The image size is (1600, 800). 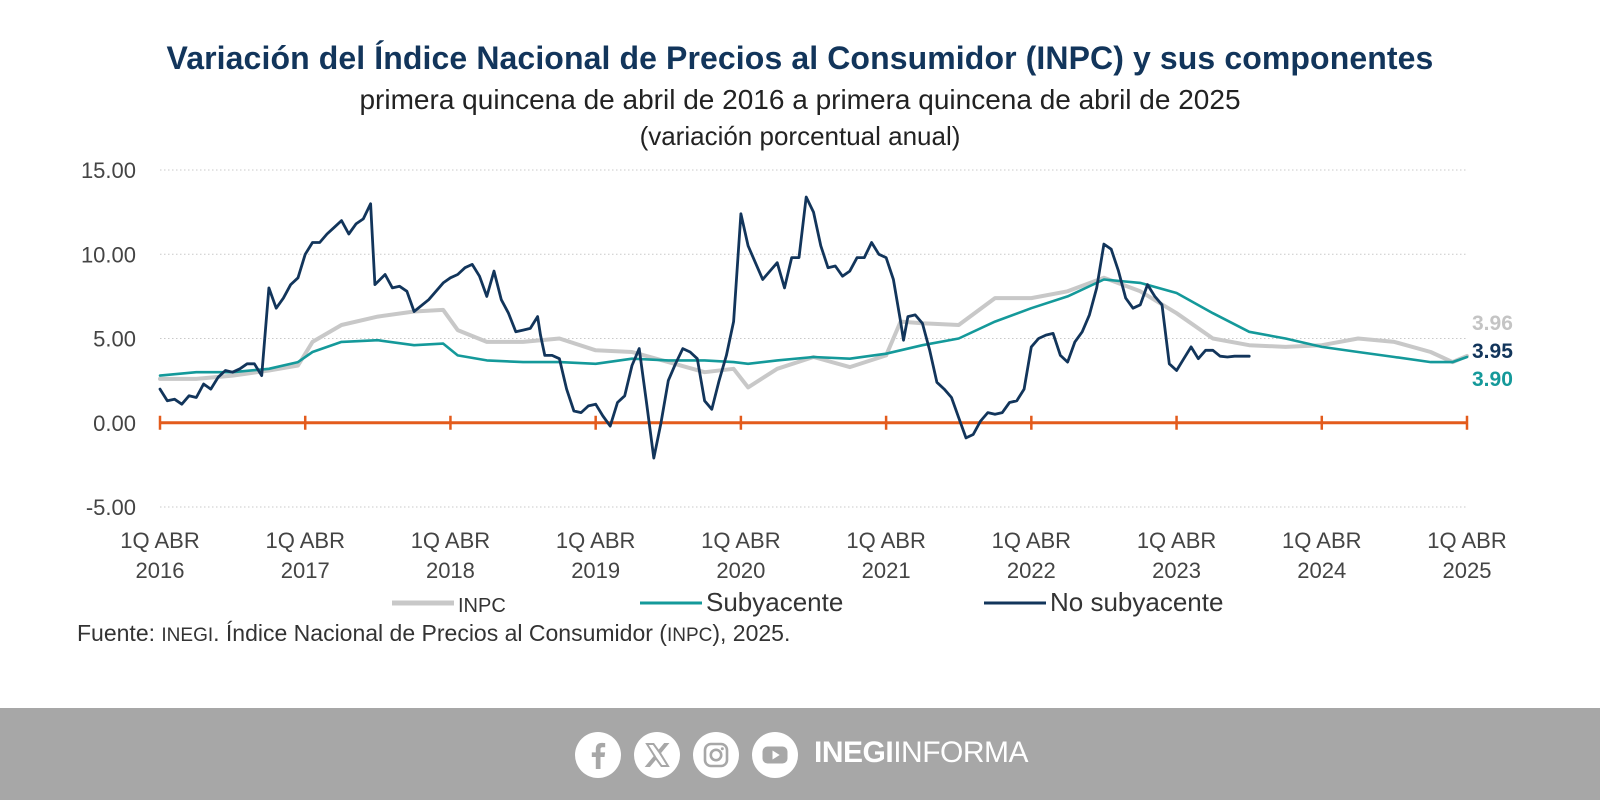 I want to click on source-org: INEGI, so click(x=187, y=635).